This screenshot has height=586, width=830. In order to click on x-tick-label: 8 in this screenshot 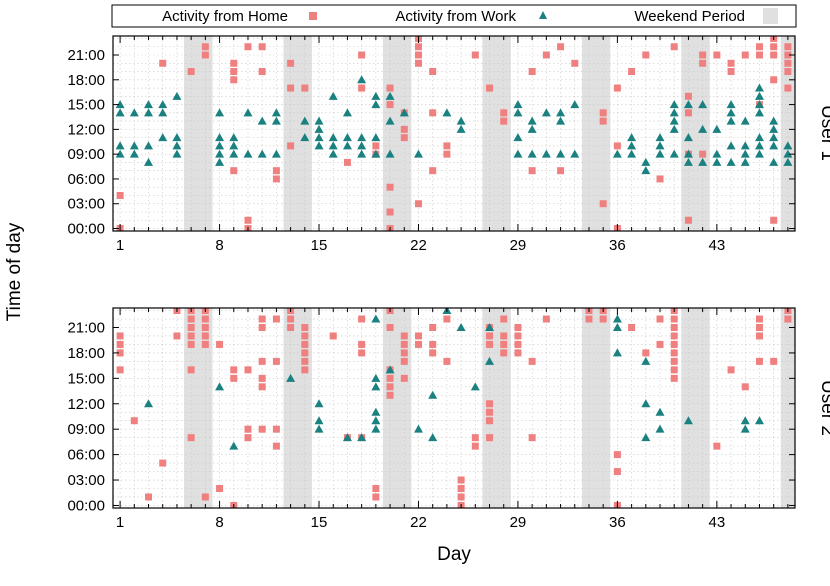, I will do `click(219, 522)`.